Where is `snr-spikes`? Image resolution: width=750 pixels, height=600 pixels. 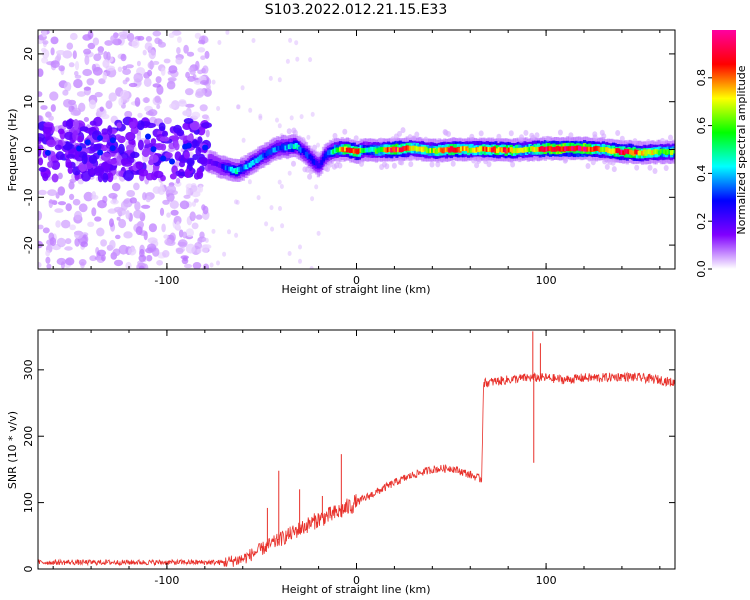 snr-spikes is located at coordinates (403, 439).